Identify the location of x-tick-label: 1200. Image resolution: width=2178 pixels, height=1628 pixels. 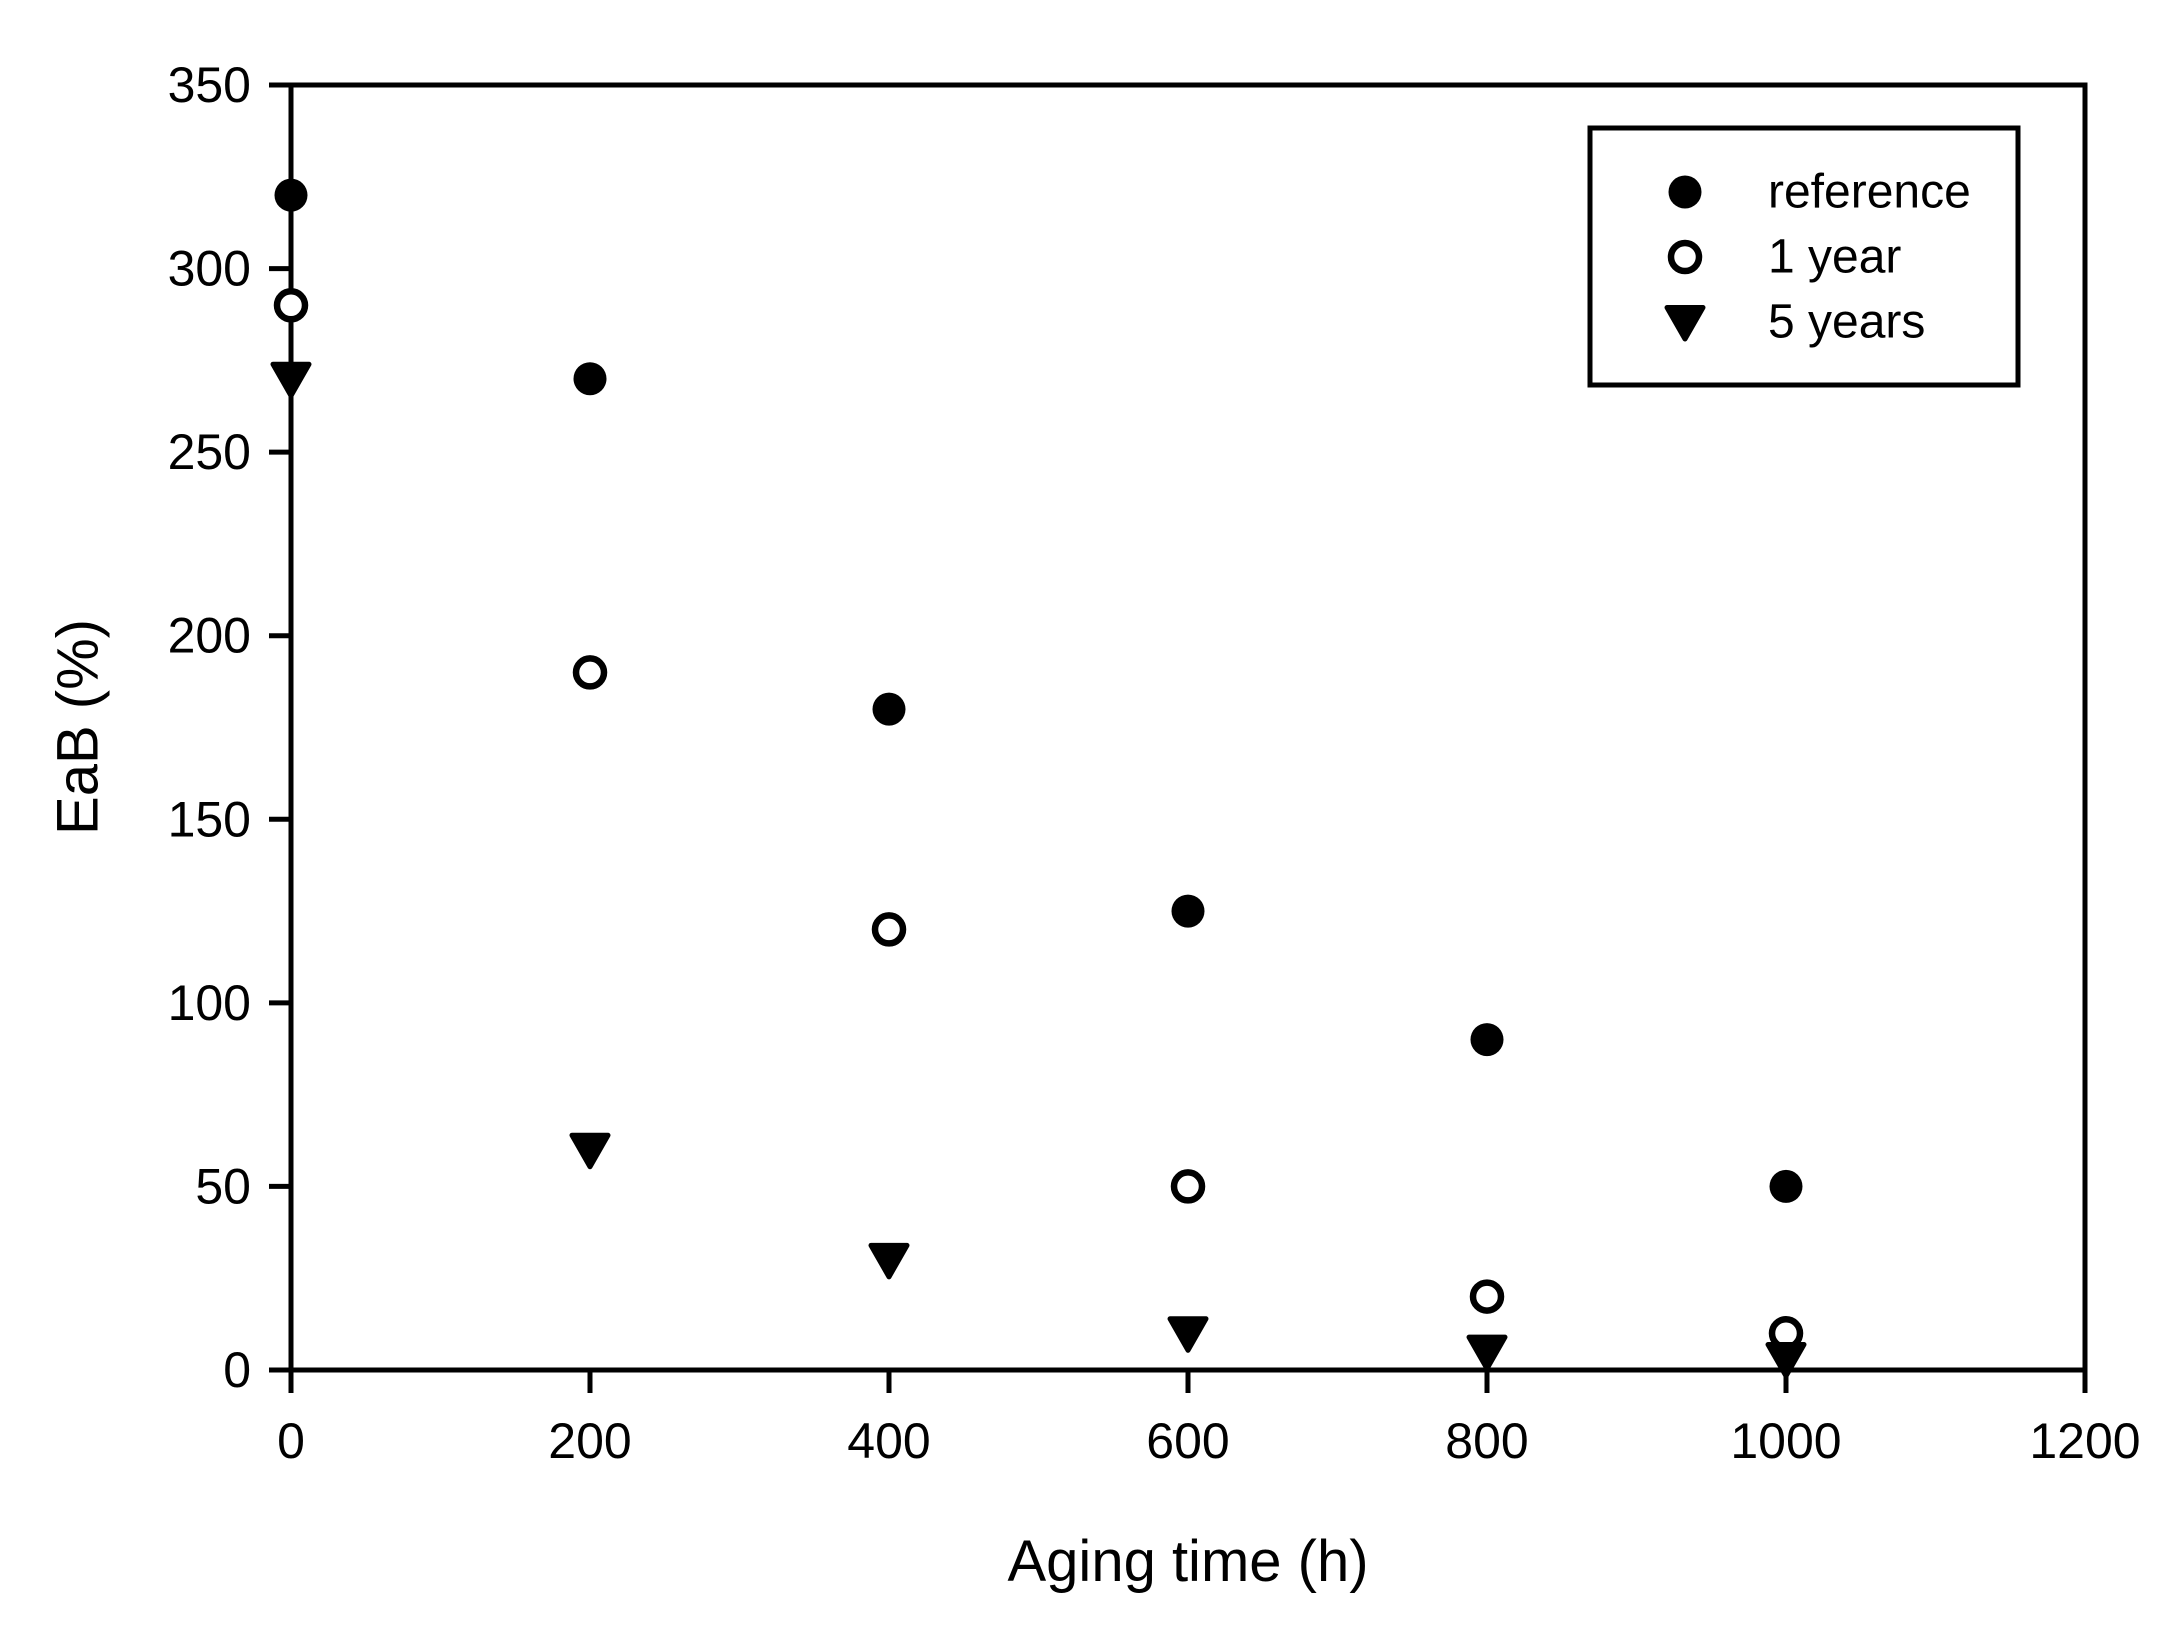
(2084, 1441).